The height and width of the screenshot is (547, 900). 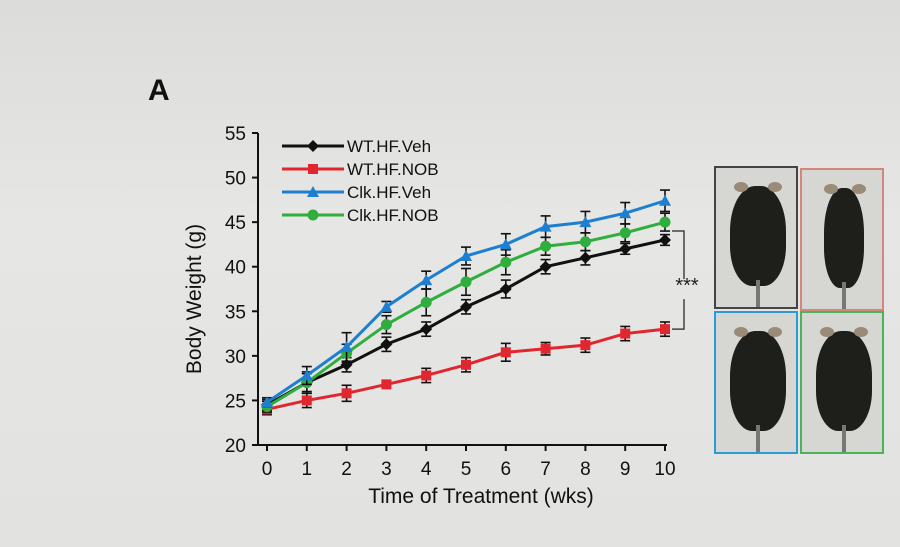 I want to click on y-tick-label: 25, so click(x=235, y=401).